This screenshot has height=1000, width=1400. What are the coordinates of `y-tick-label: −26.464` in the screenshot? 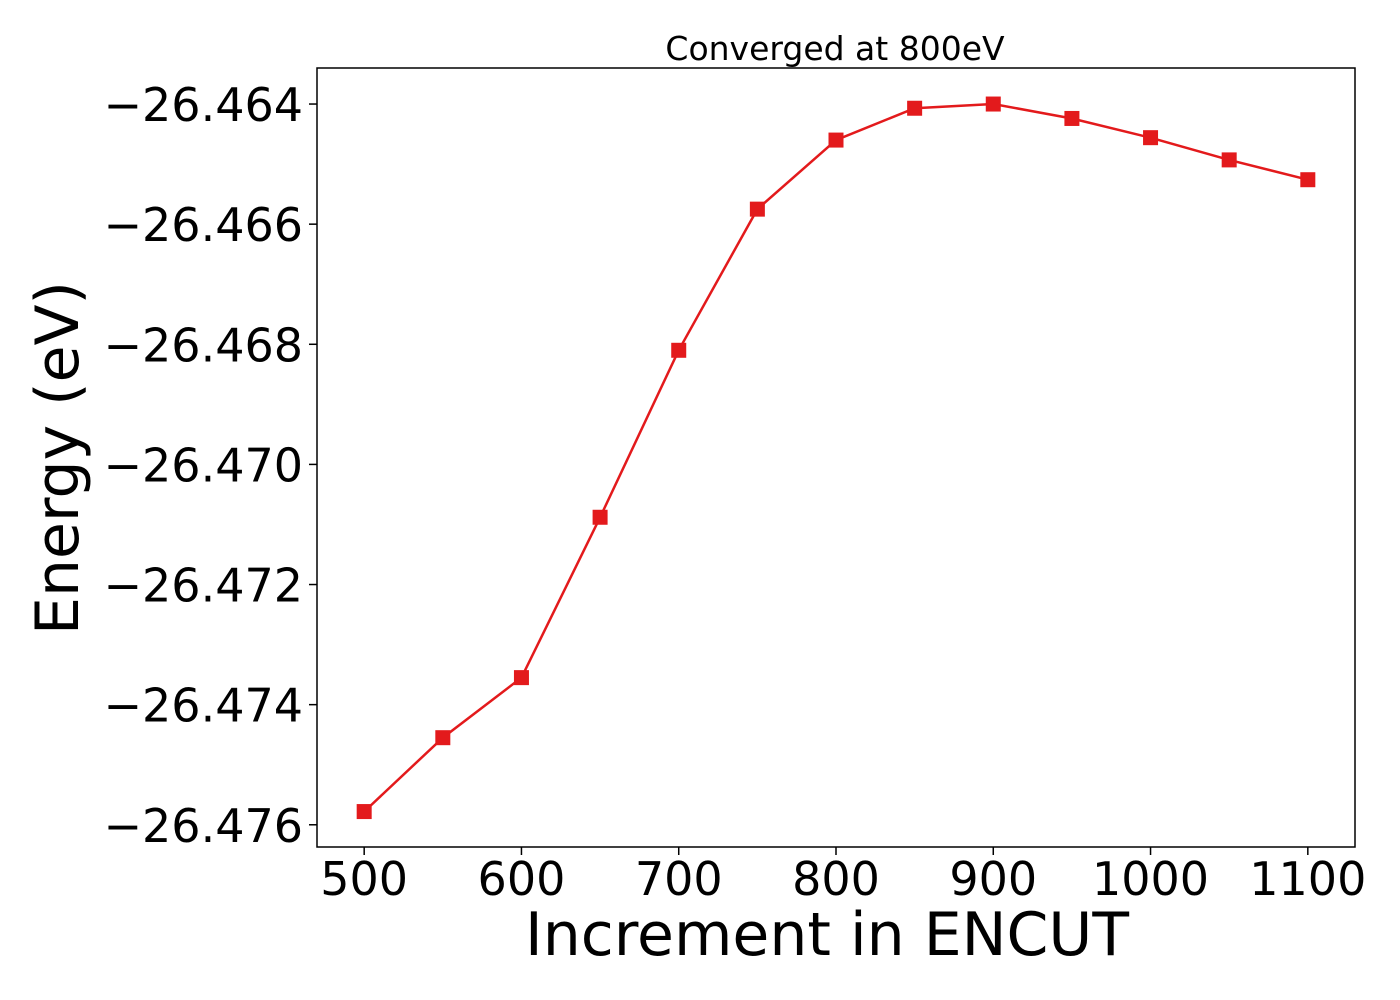 It's located at (204, 105).